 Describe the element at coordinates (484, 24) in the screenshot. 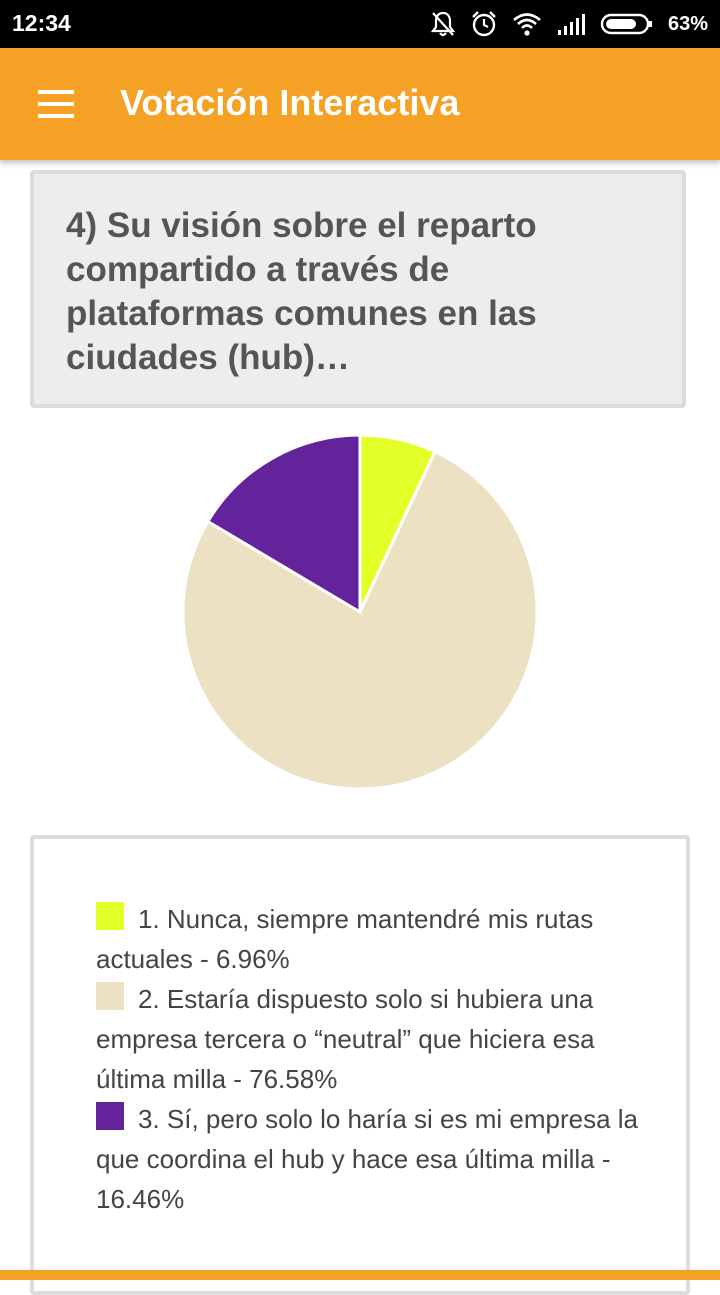

I see `alarm-icon` at that location.